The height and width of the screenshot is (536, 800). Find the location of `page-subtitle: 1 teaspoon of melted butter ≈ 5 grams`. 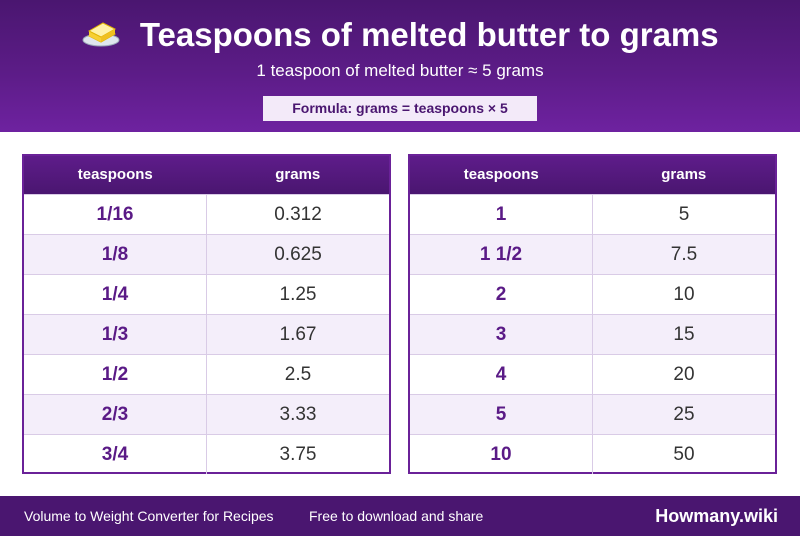

page-subtitle: 1 teaspoon of melted butter ≈ 5 grams is located at coordinates (400, 70).